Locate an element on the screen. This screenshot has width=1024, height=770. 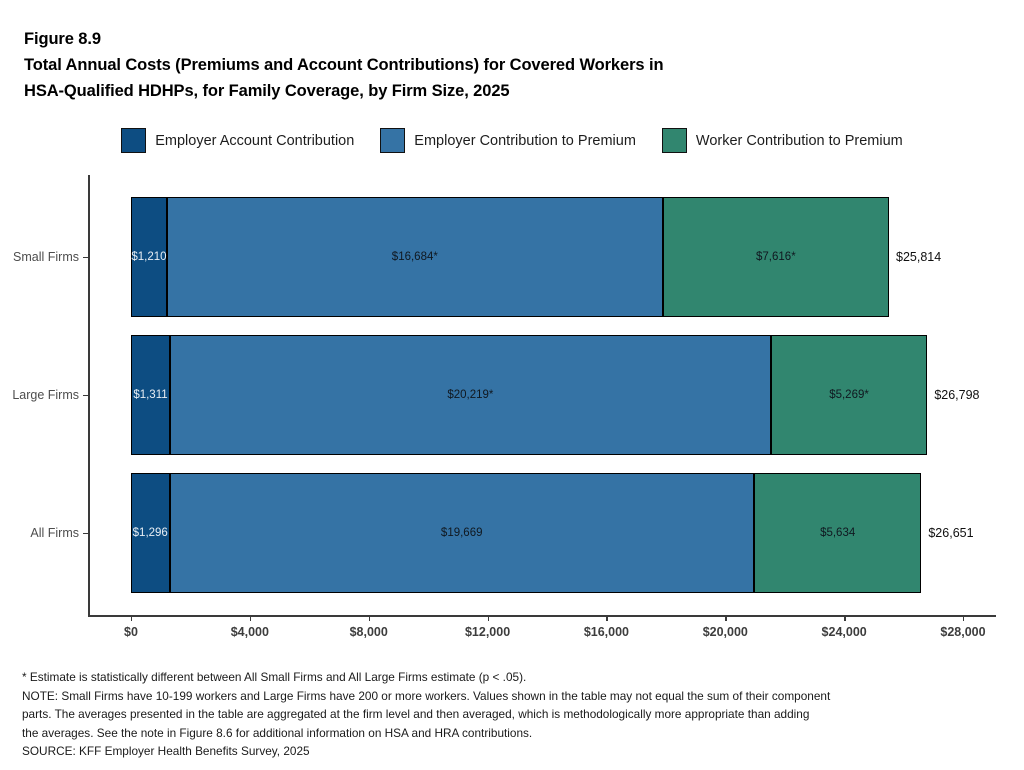
bar-row: $1,210 $16,684* $7,616* $25,814 is located at coordinates (542, 257).